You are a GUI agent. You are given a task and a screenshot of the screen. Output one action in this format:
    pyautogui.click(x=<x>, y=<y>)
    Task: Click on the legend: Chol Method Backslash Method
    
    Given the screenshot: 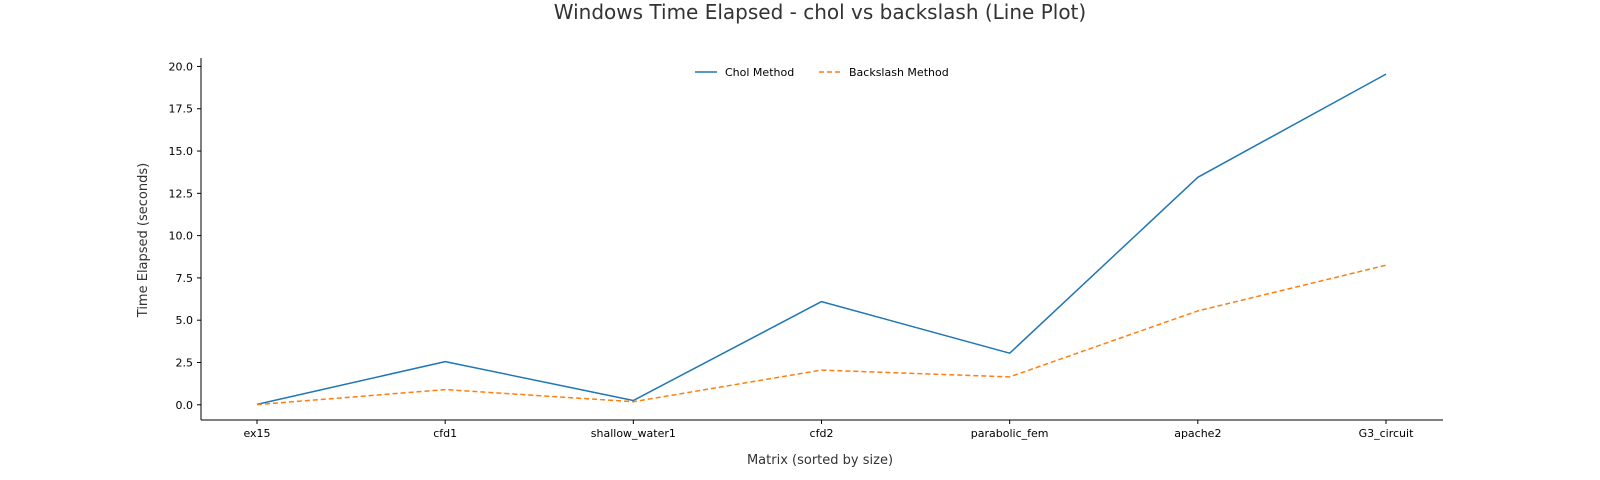 What is the action you would take?
    pyautogui.click(x=822, y=72)
    